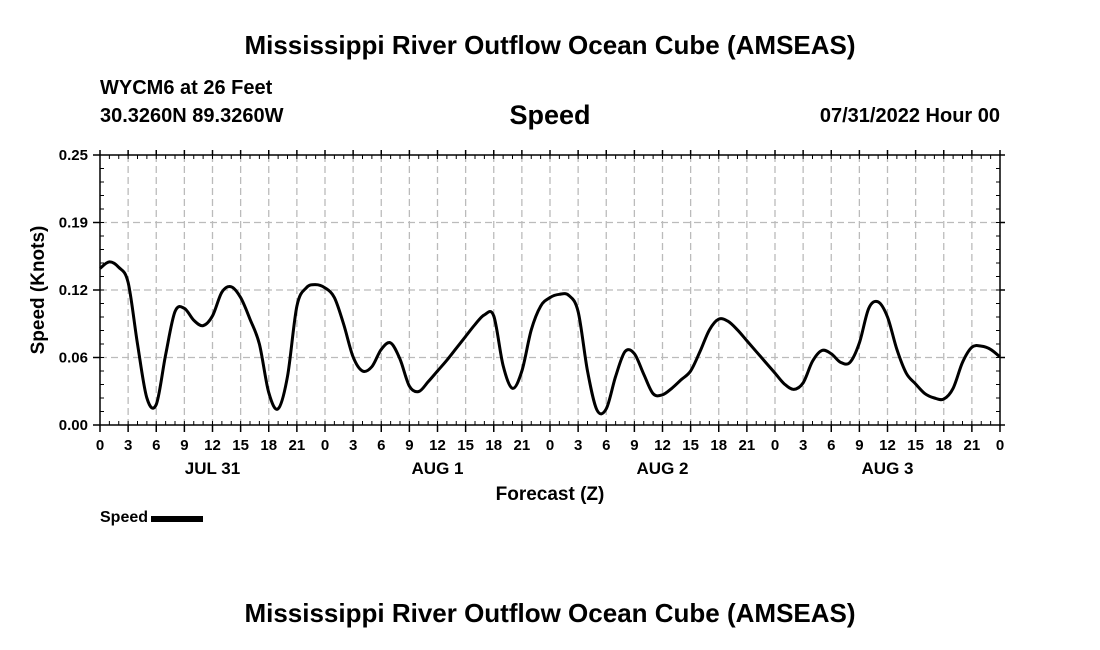 This screenshot has width=1100, height=650. I want to click on y-tick-label: 0.19, so click(73, 223).